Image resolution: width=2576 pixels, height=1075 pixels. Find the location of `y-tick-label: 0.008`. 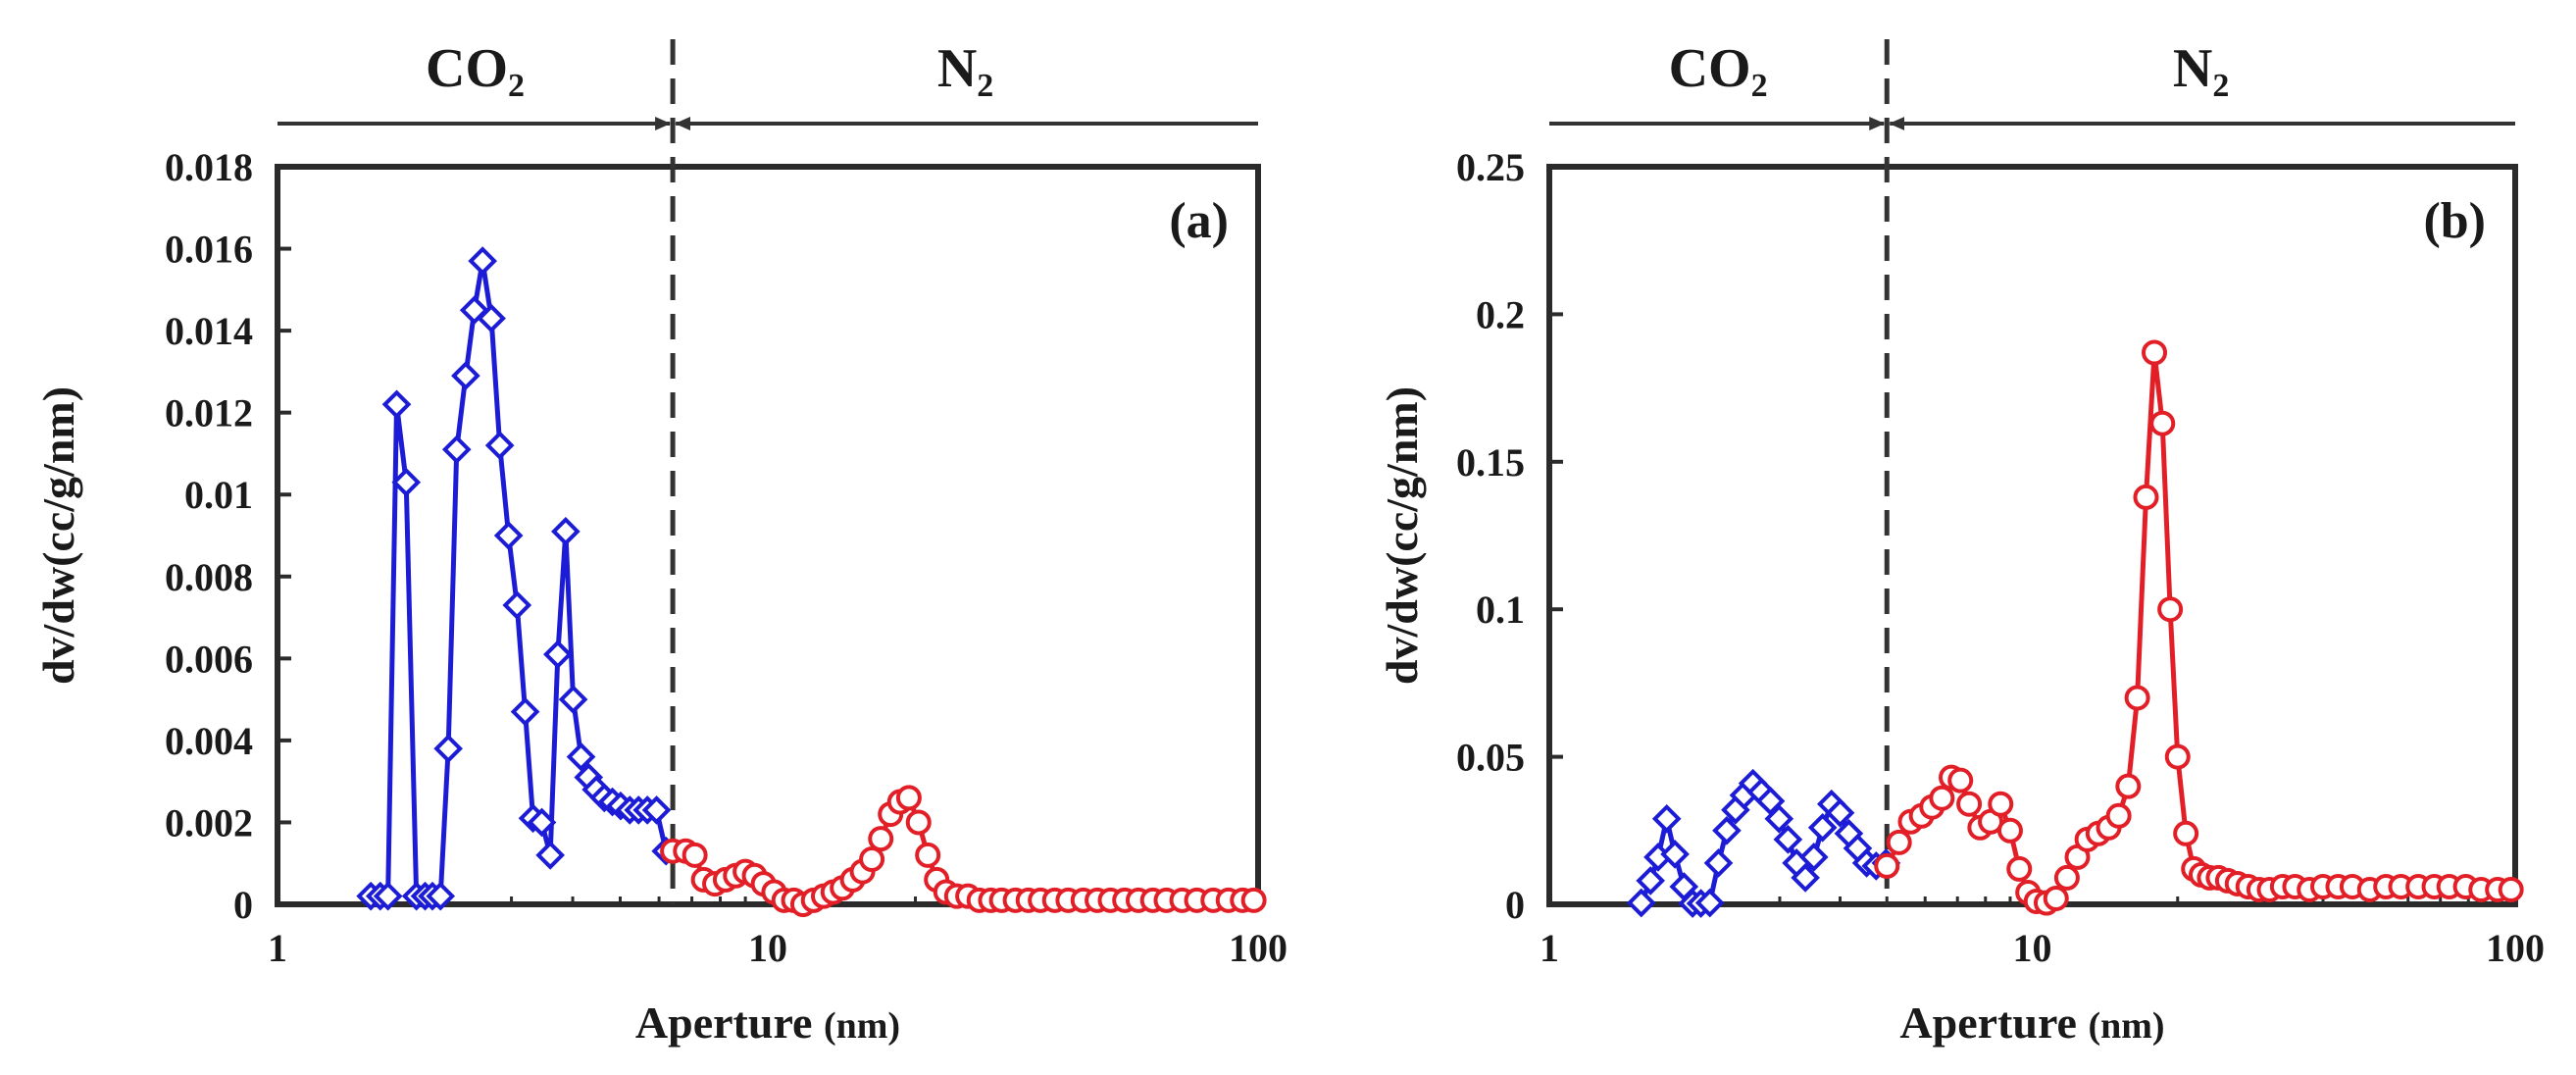

y-tick-label: 0.008 is located at coordinates (209, 577).